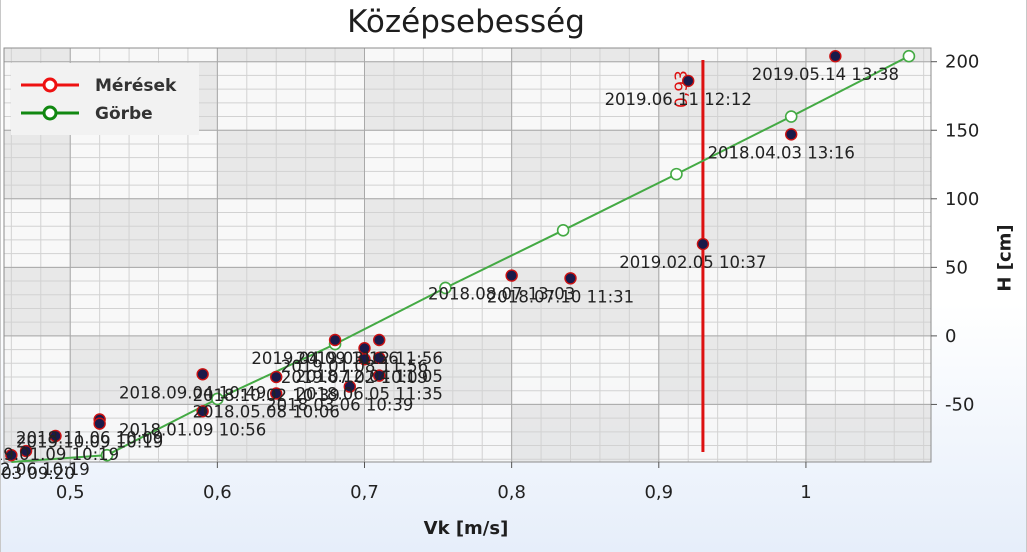 This screenshot has width=1027, height=552. Describe the element at coordinates (192, 392) in the screenshot. I see `measurement-label: 2018.09.04 10:49` at that location.